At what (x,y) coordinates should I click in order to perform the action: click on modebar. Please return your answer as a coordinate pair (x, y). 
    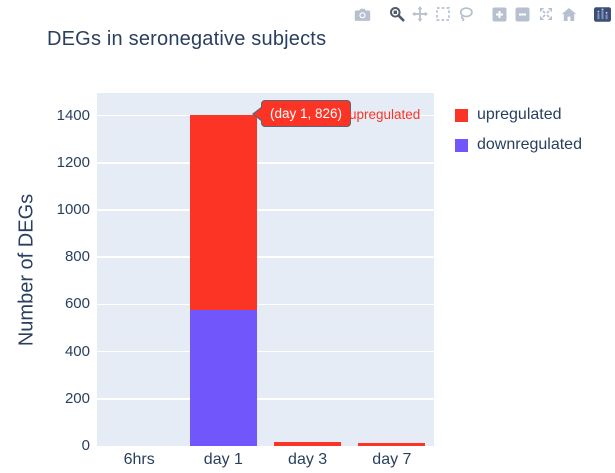
    Looking at the image, I should click on (474, 14).